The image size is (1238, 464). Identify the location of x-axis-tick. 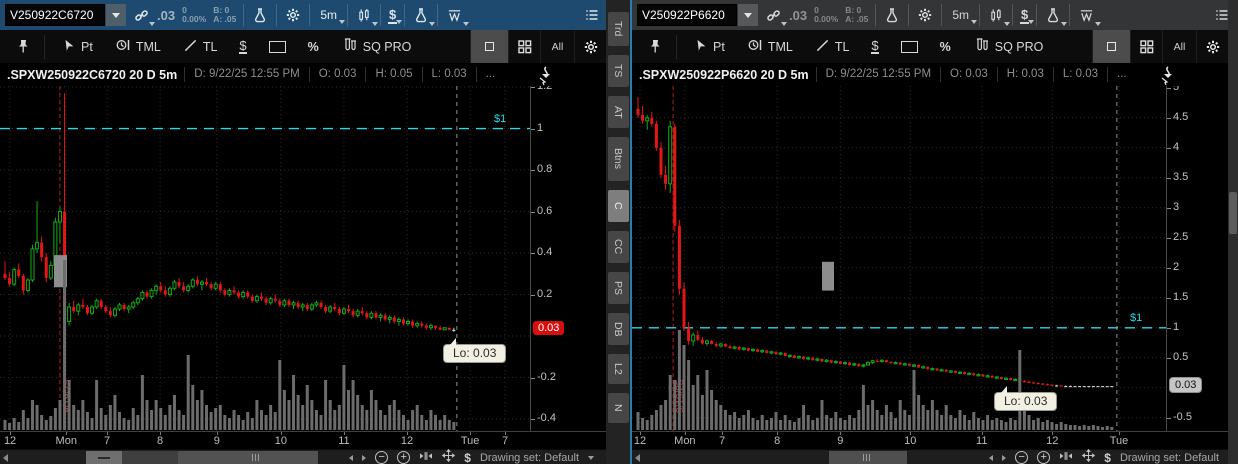
(506, 433).